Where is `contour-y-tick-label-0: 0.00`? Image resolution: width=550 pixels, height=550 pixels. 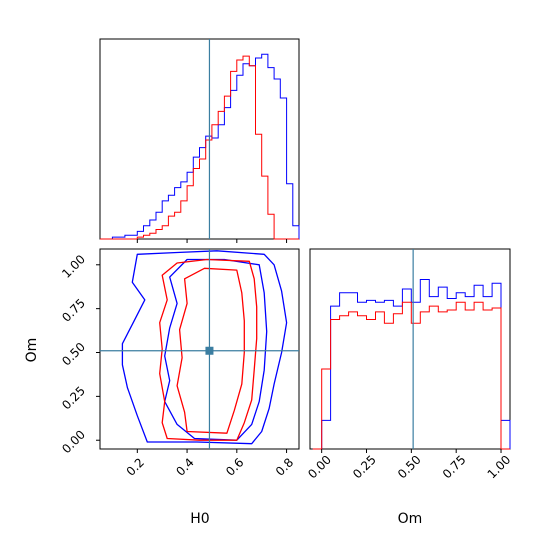
contour-y-tick-label-0: 0.00 is located at coordinates (73, 441).